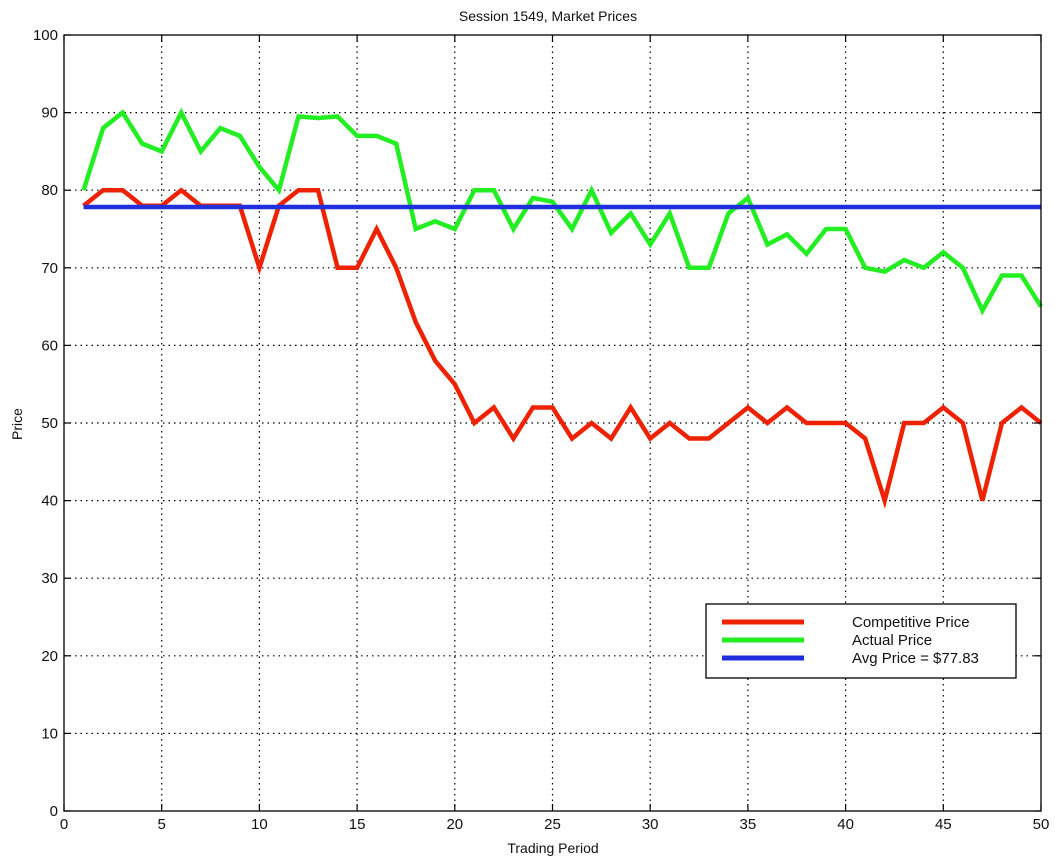 Image resolution: width=1055 pixels, height=856 pixels. What do you see at coordinates (259, 824) in the screenshot?
I see `x-tick-label: 10` at bounding box center [259, 824].